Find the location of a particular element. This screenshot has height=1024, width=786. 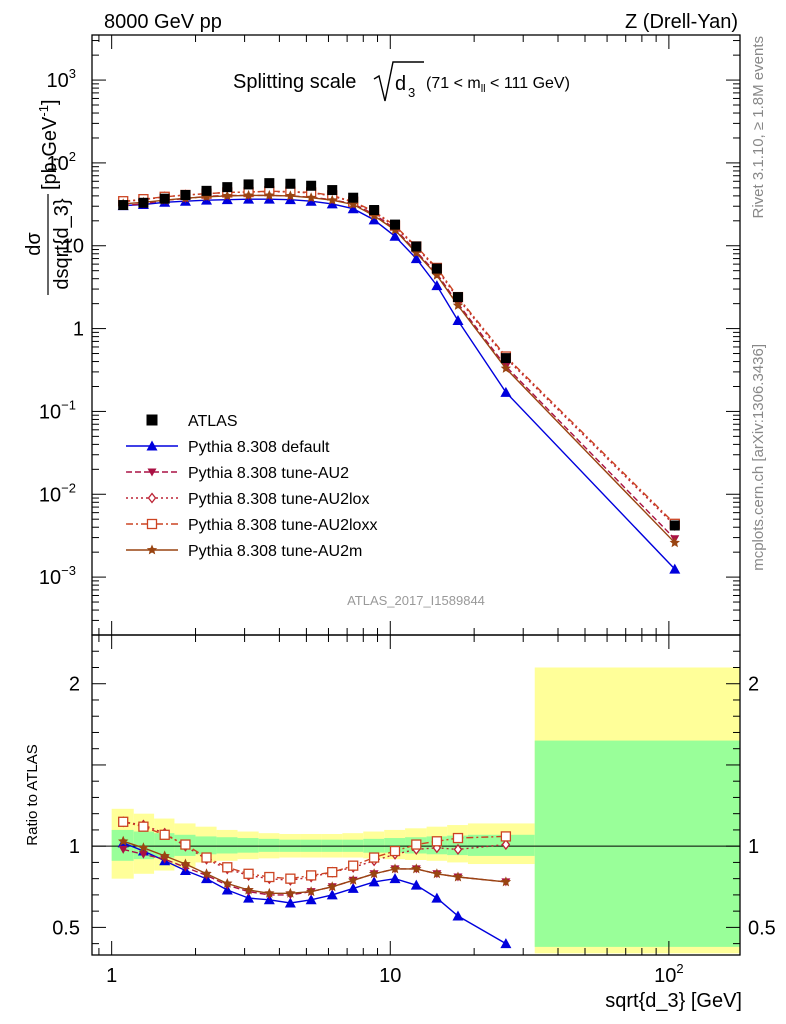

rivet-version-text: Rivet 3.1.10, ≥ 1.8M events is located at coordinates (758, 127).